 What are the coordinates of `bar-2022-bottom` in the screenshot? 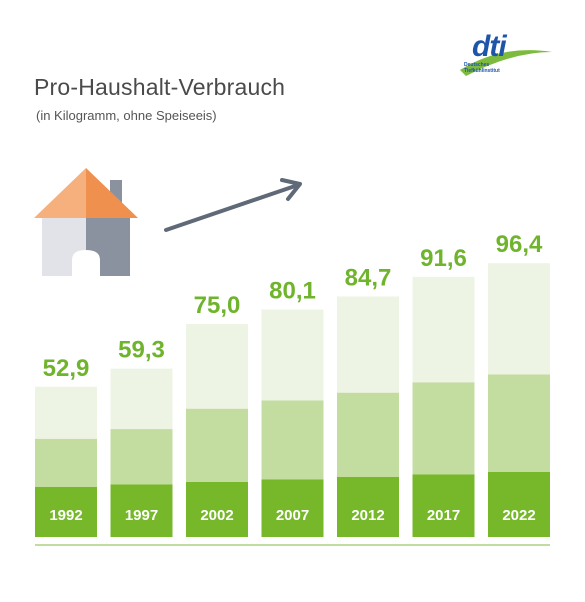 It's located at (519, 504).